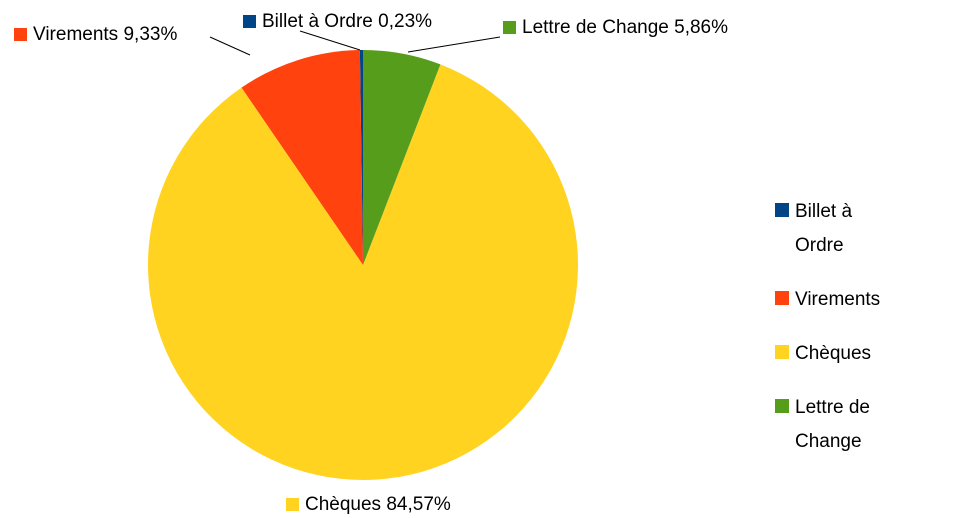  What do you see at coordinates (75, 34) in the screenshot?
I see `data-label-name: Virements` at bounding box center [75, 34].